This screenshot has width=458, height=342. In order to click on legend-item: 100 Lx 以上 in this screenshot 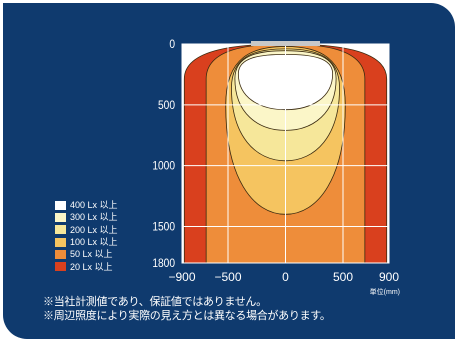, I will do `click(86, 242)`.